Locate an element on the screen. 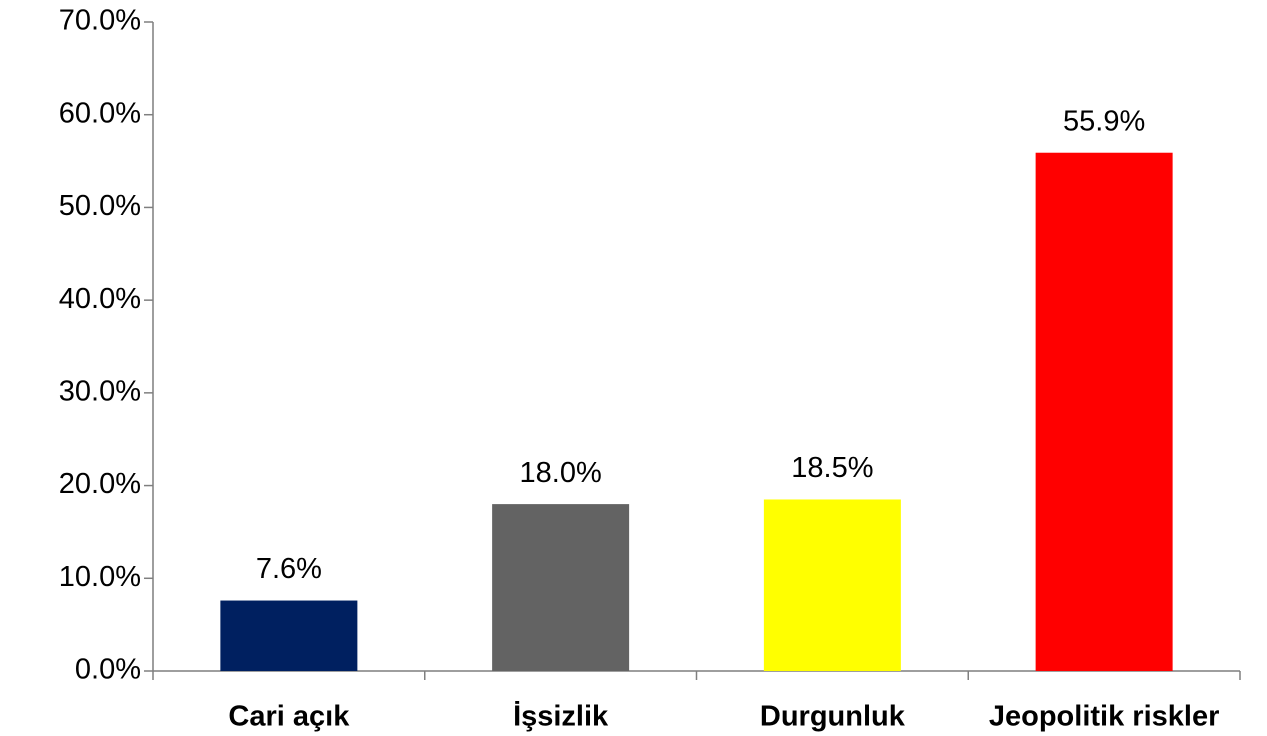 The height and width of the screenshot is (736, 1267). value-label: 55.9% is located at coordinates (1104, 121).